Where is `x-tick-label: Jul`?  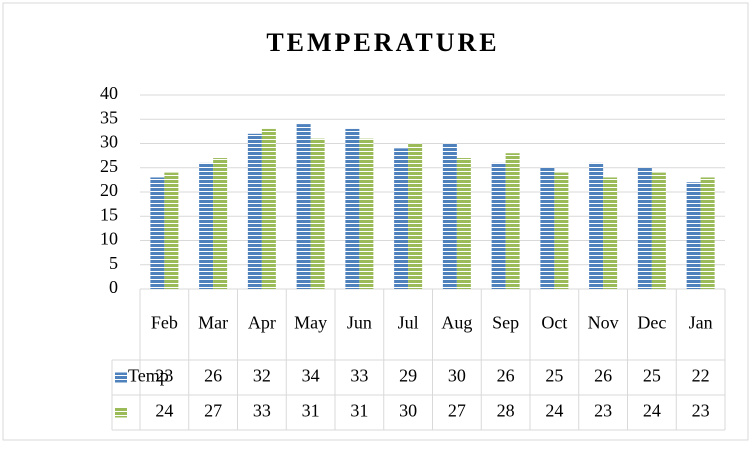 x-tick-label: Jul is located at coordinates (408, 323).